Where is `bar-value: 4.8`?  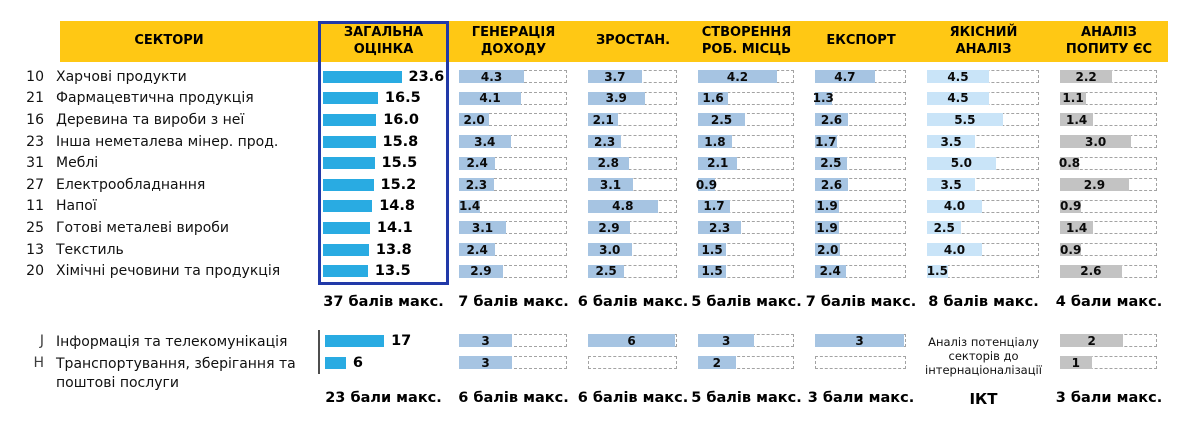 bar-value: 4.8 is located at coordinates (623, 206).